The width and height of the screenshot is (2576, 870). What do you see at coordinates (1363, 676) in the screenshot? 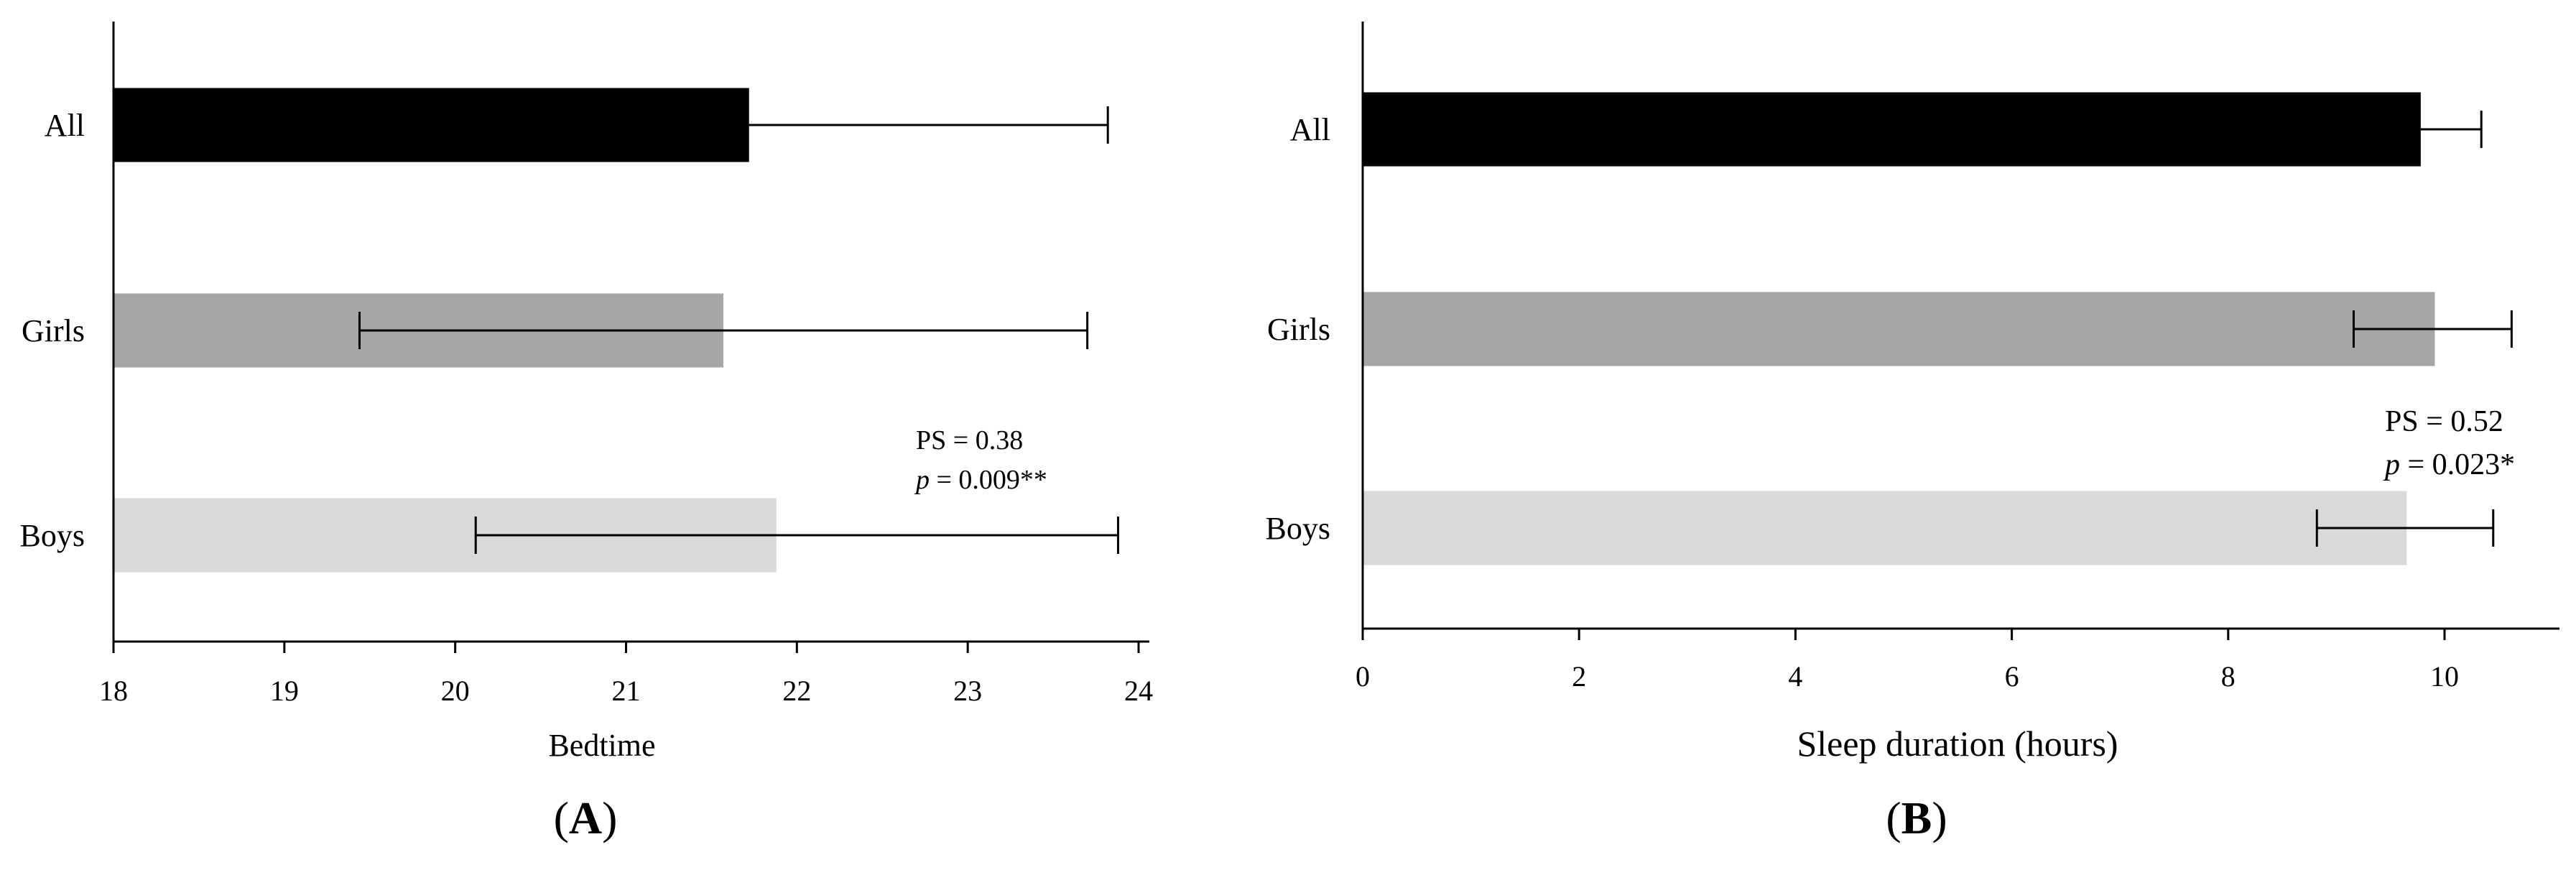
I see `panel-b-x-tick-label: 0` at bounding box center [1363, 676].